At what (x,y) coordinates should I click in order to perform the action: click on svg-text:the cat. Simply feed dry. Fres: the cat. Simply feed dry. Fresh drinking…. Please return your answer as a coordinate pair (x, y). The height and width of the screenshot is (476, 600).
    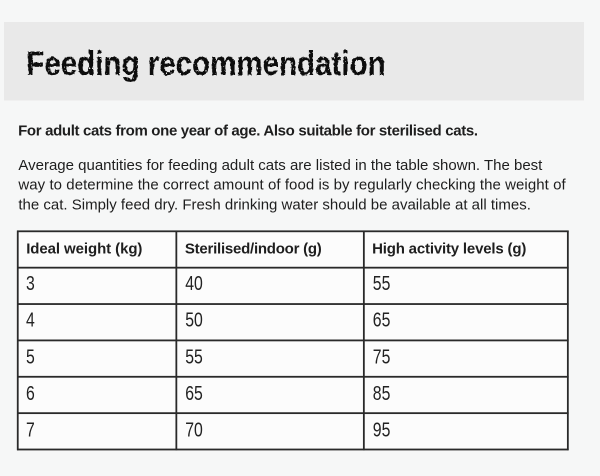
    Looking at the image, I should click on (274, 205).